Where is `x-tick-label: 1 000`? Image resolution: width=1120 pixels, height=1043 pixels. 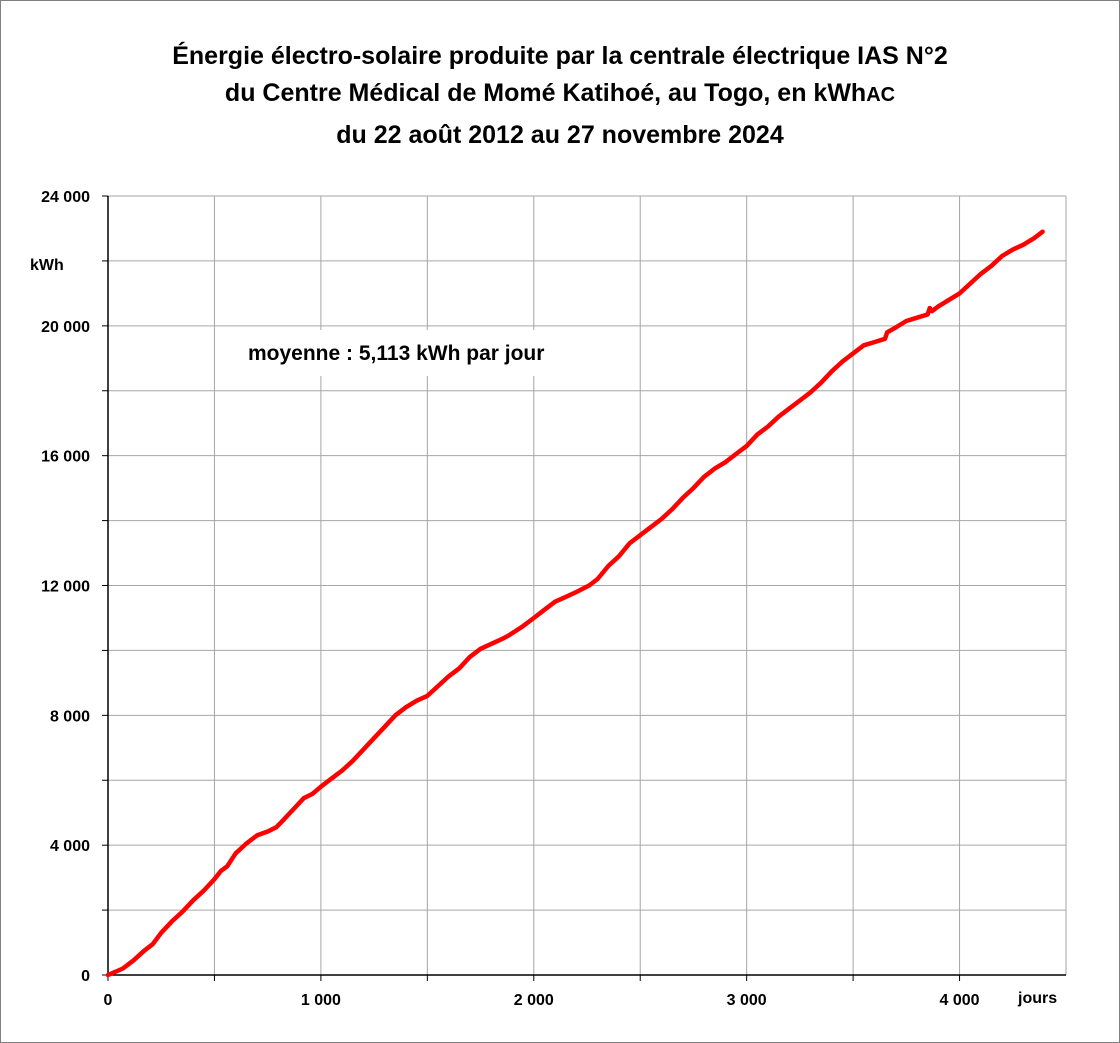
x-tick-label: 1 000 is located at coordinates (321, 1000).